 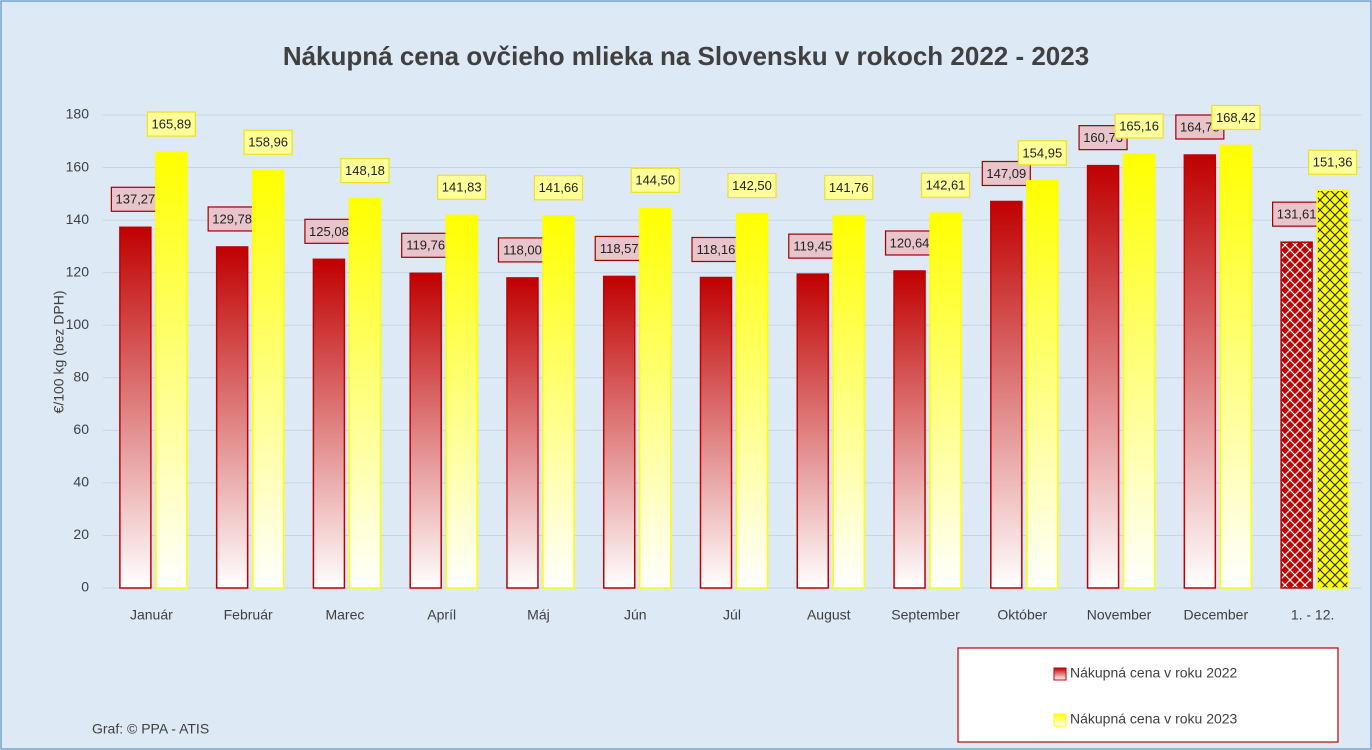 I want to click on x-tick-label: 1. - 12., so click(x=1313, y=615).